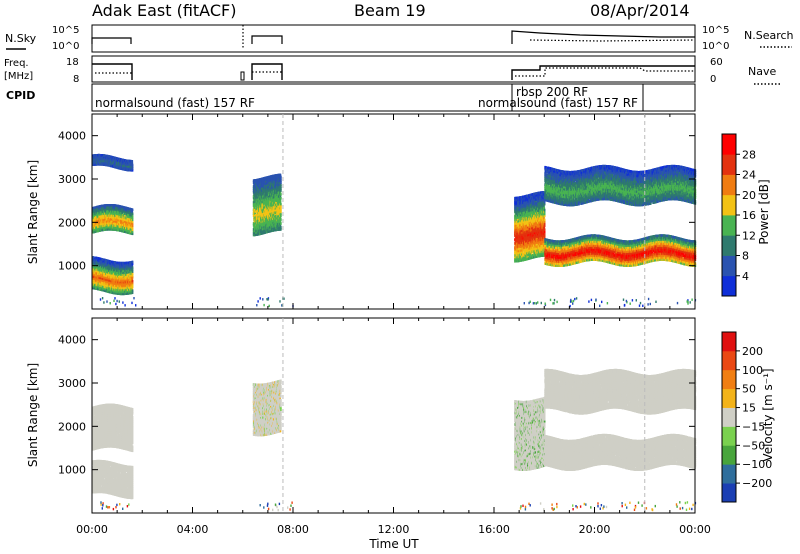 The height and width of the screenshot is (554, 800). Describe the element at coordinates (65, 46) in the screenshot. I see `nsky-tick-bottom: 10^0` at that location.